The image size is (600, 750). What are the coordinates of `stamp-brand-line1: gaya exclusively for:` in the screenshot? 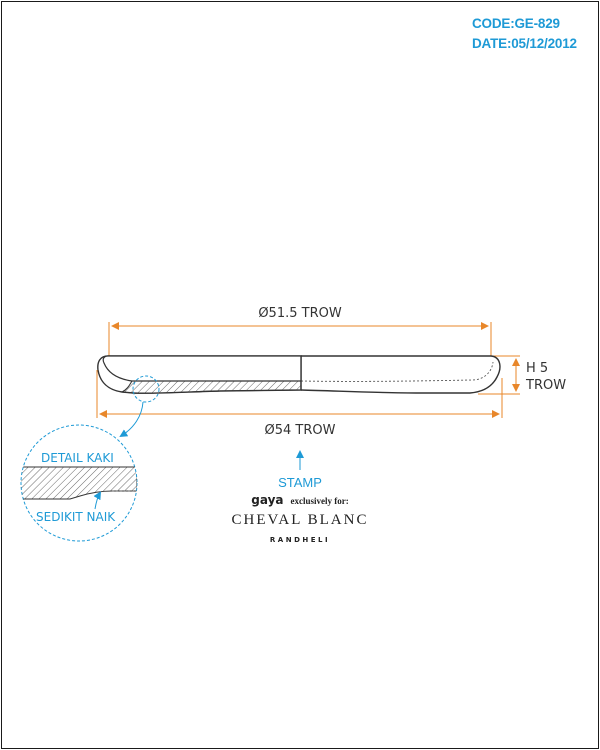 It's located at (299, 499).